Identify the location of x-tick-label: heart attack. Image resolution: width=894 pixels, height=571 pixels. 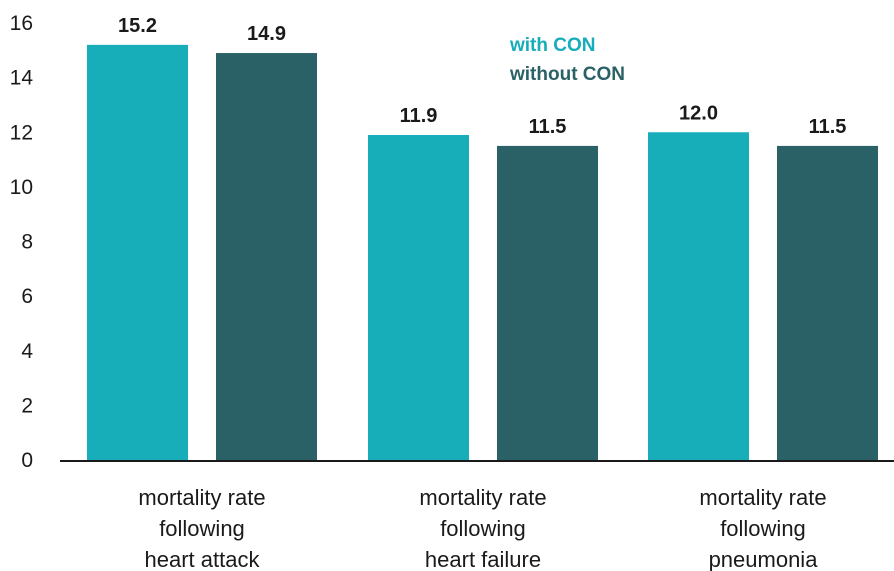
(203, 559).